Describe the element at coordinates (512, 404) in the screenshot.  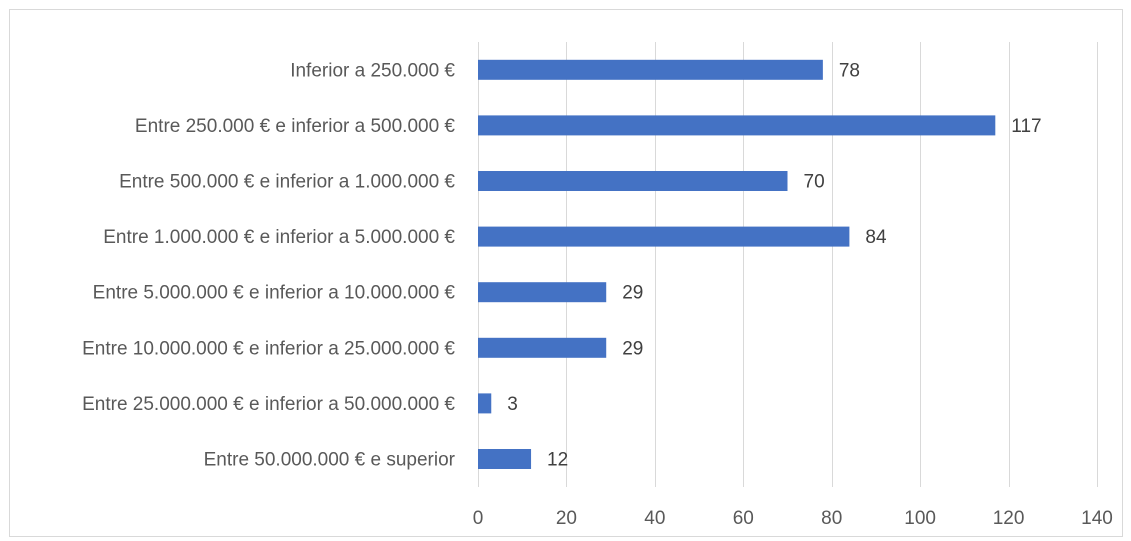
I see `data-label-6: 3` at that location.